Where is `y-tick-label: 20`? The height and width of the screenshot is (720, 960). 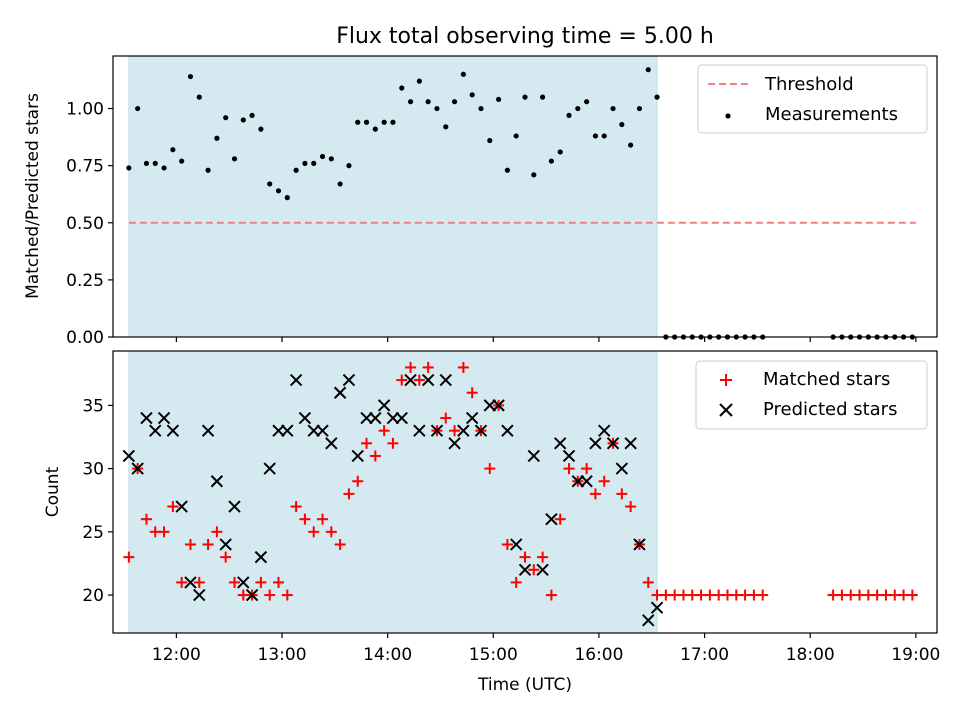 y-tick-label: 20 is located at coordinates (93, 596).